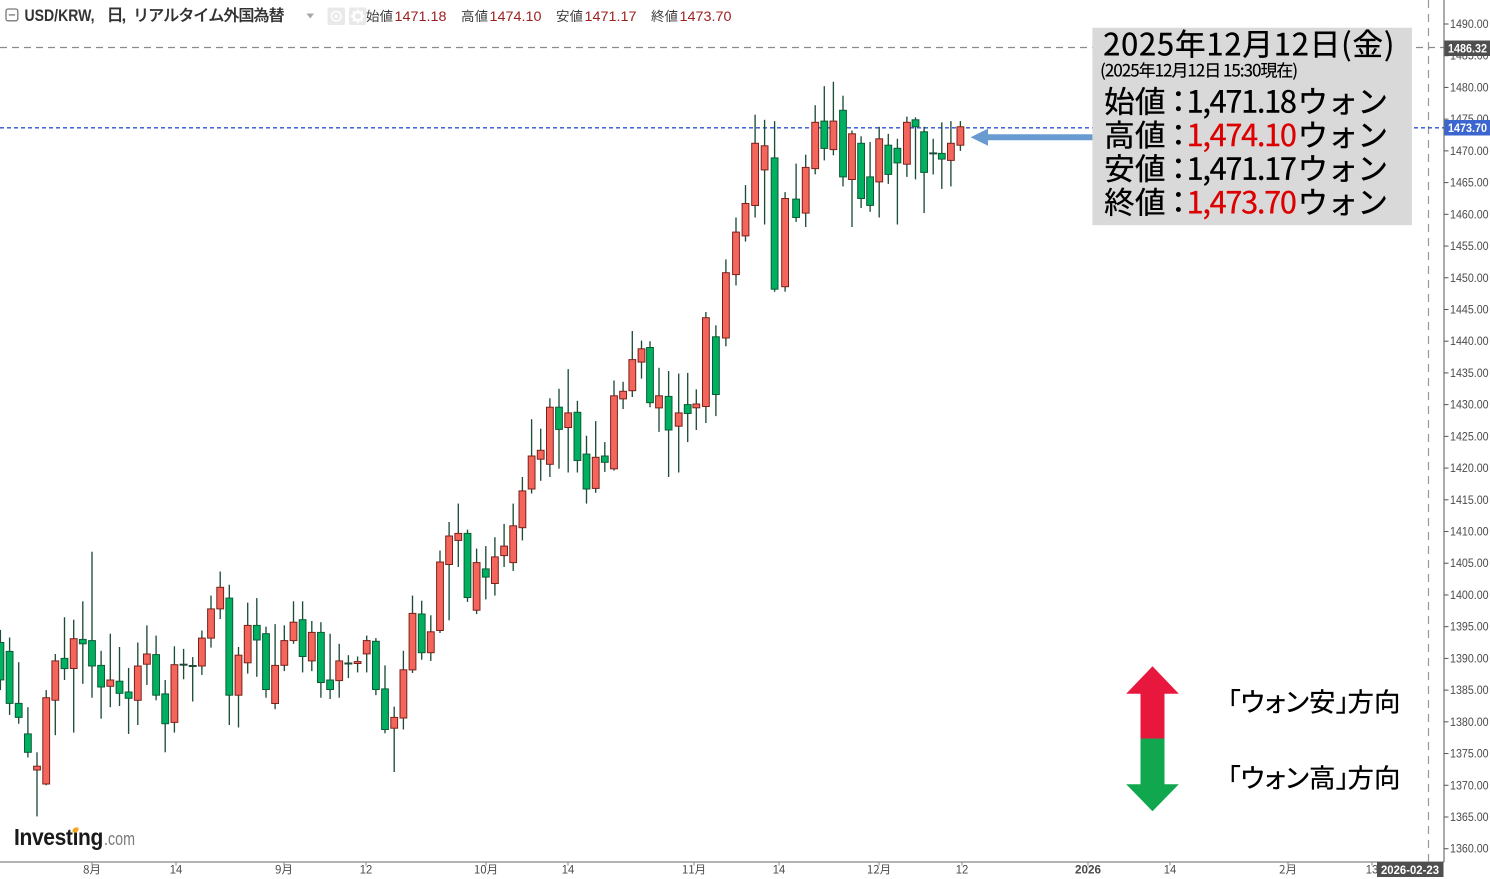 This screenshot has height=879, width=1490. What do you see at coordinates (1469, 215) in the screenshot?
I see `svg-text: 1460.00` at bounding box center [1469, 215].